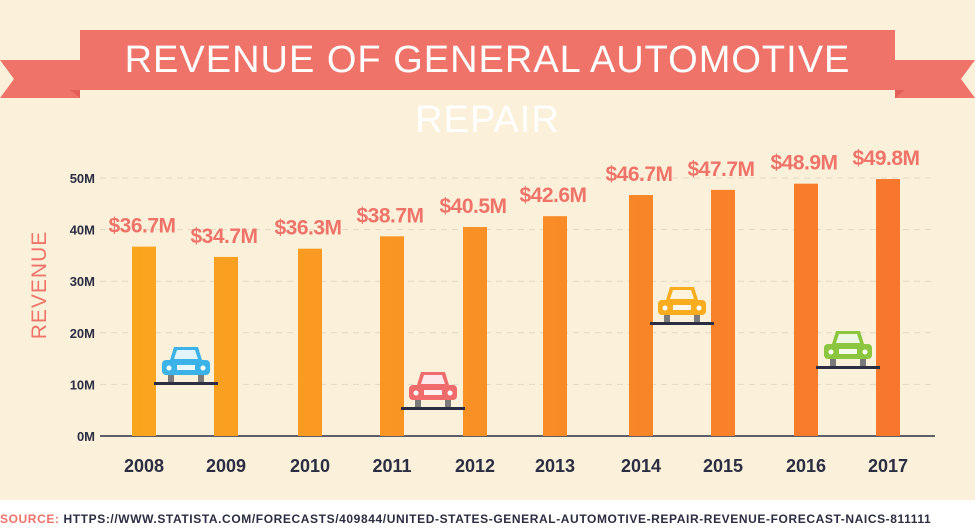 This screenshot has height=531, width=975. I want to click on x-tick-label: 2017, so click(888, 466).